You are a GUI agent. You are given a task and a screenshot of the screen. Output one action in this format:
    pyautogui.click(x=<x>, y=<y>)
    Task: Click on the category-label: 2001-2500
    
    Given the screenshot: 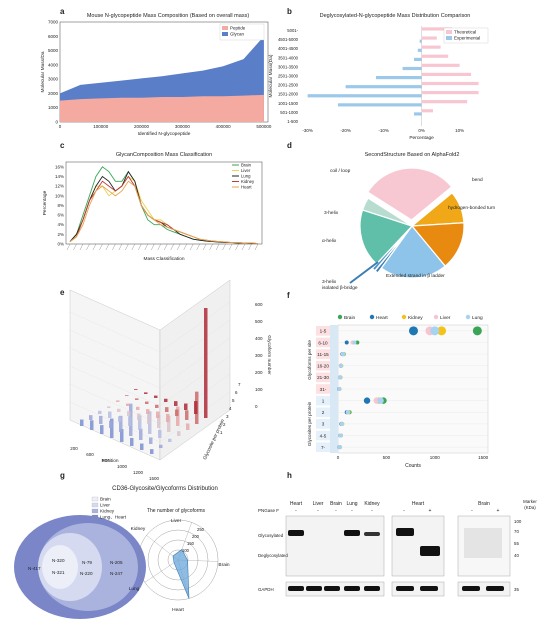 What is the action you would take?
    pyautogui.click(x=288, y=85)
    